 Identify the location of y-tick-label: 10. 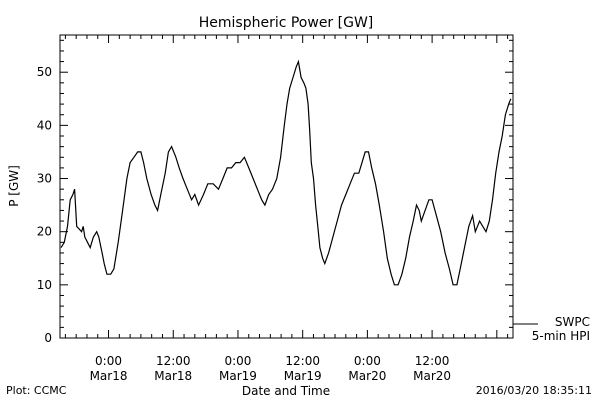
(44, 285).